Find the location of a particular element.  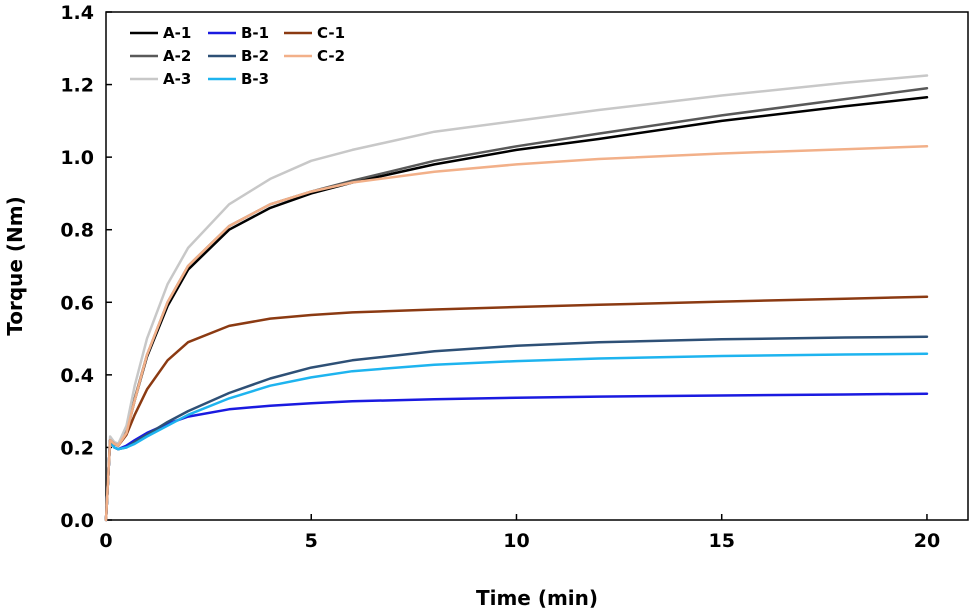

legend-label-a-3: A-3 is located at coordinates (177, 79).